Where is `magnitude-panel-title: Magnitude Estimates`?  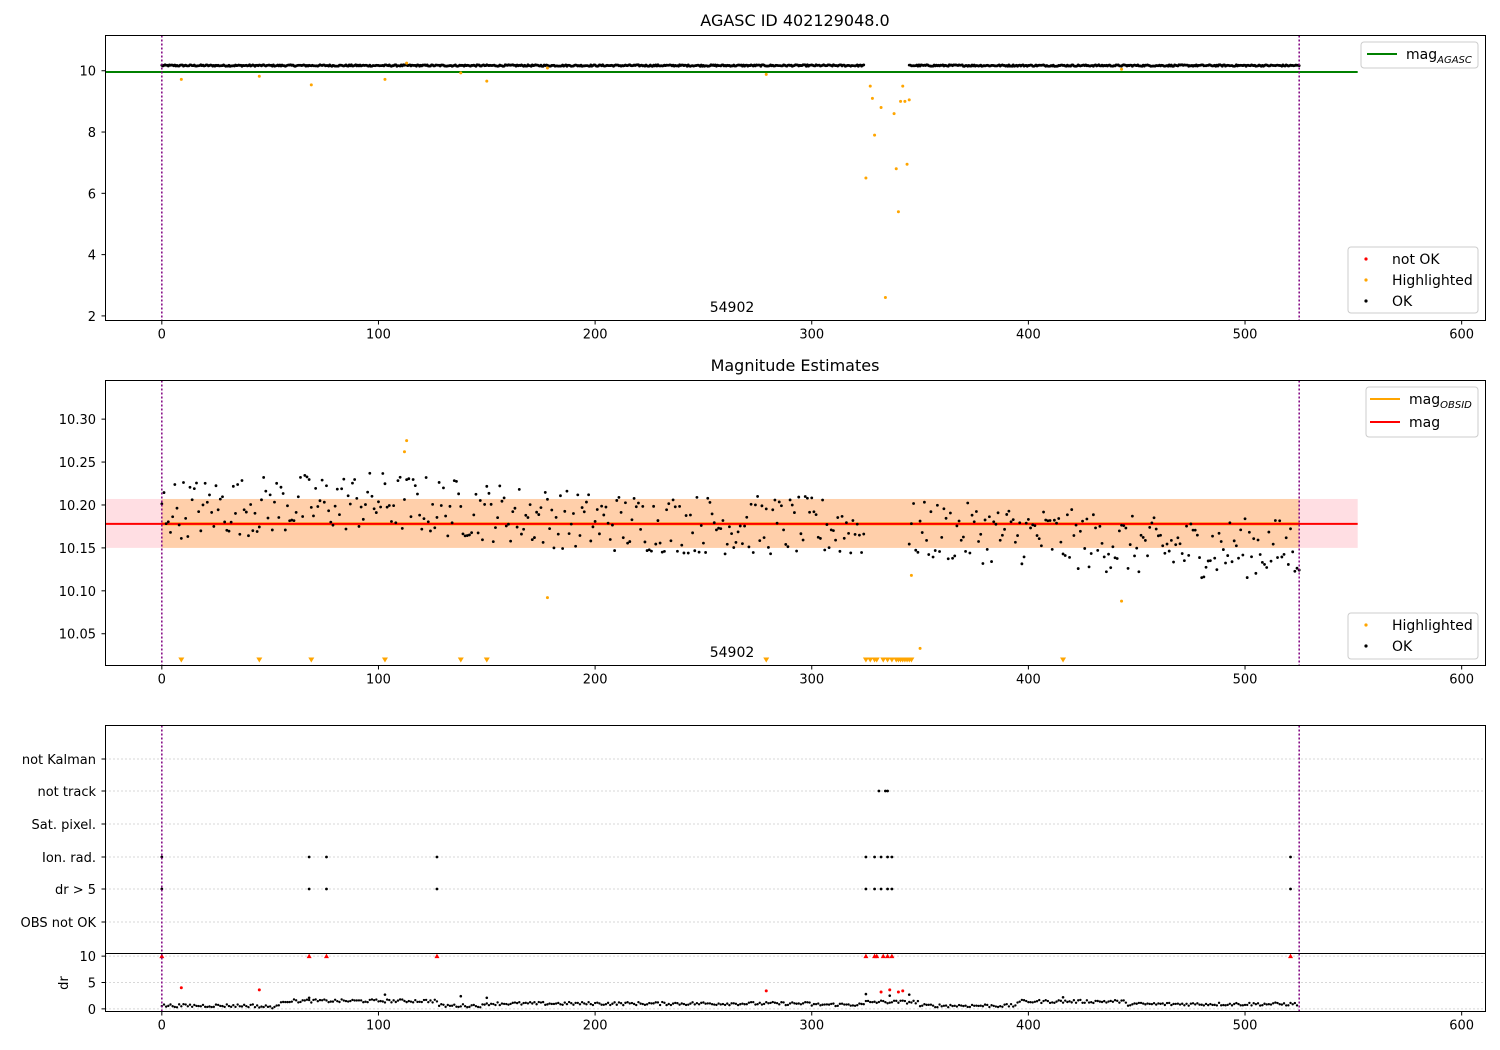
magnitude-panel-title: Magnitude Estimates is located at coordinates (795, 365).